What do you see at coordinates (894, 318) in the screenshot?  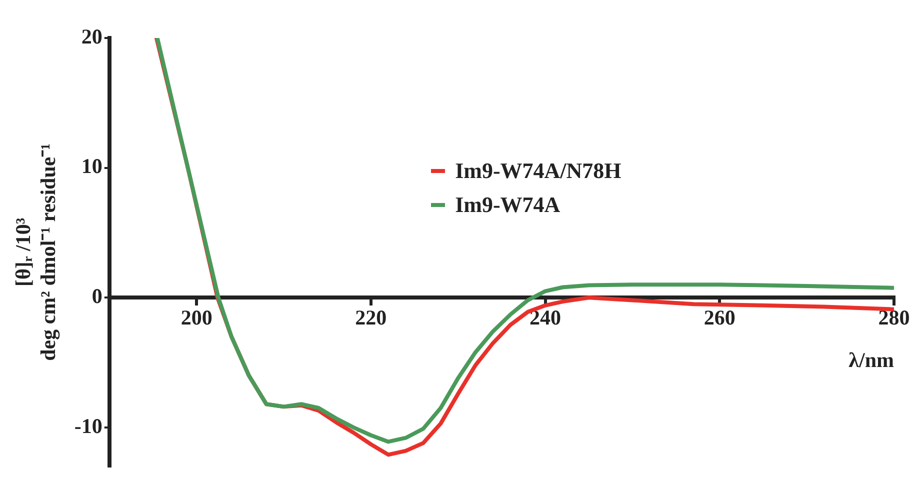 I see `x-tick-label: 280` at bounding box center [894, 318].